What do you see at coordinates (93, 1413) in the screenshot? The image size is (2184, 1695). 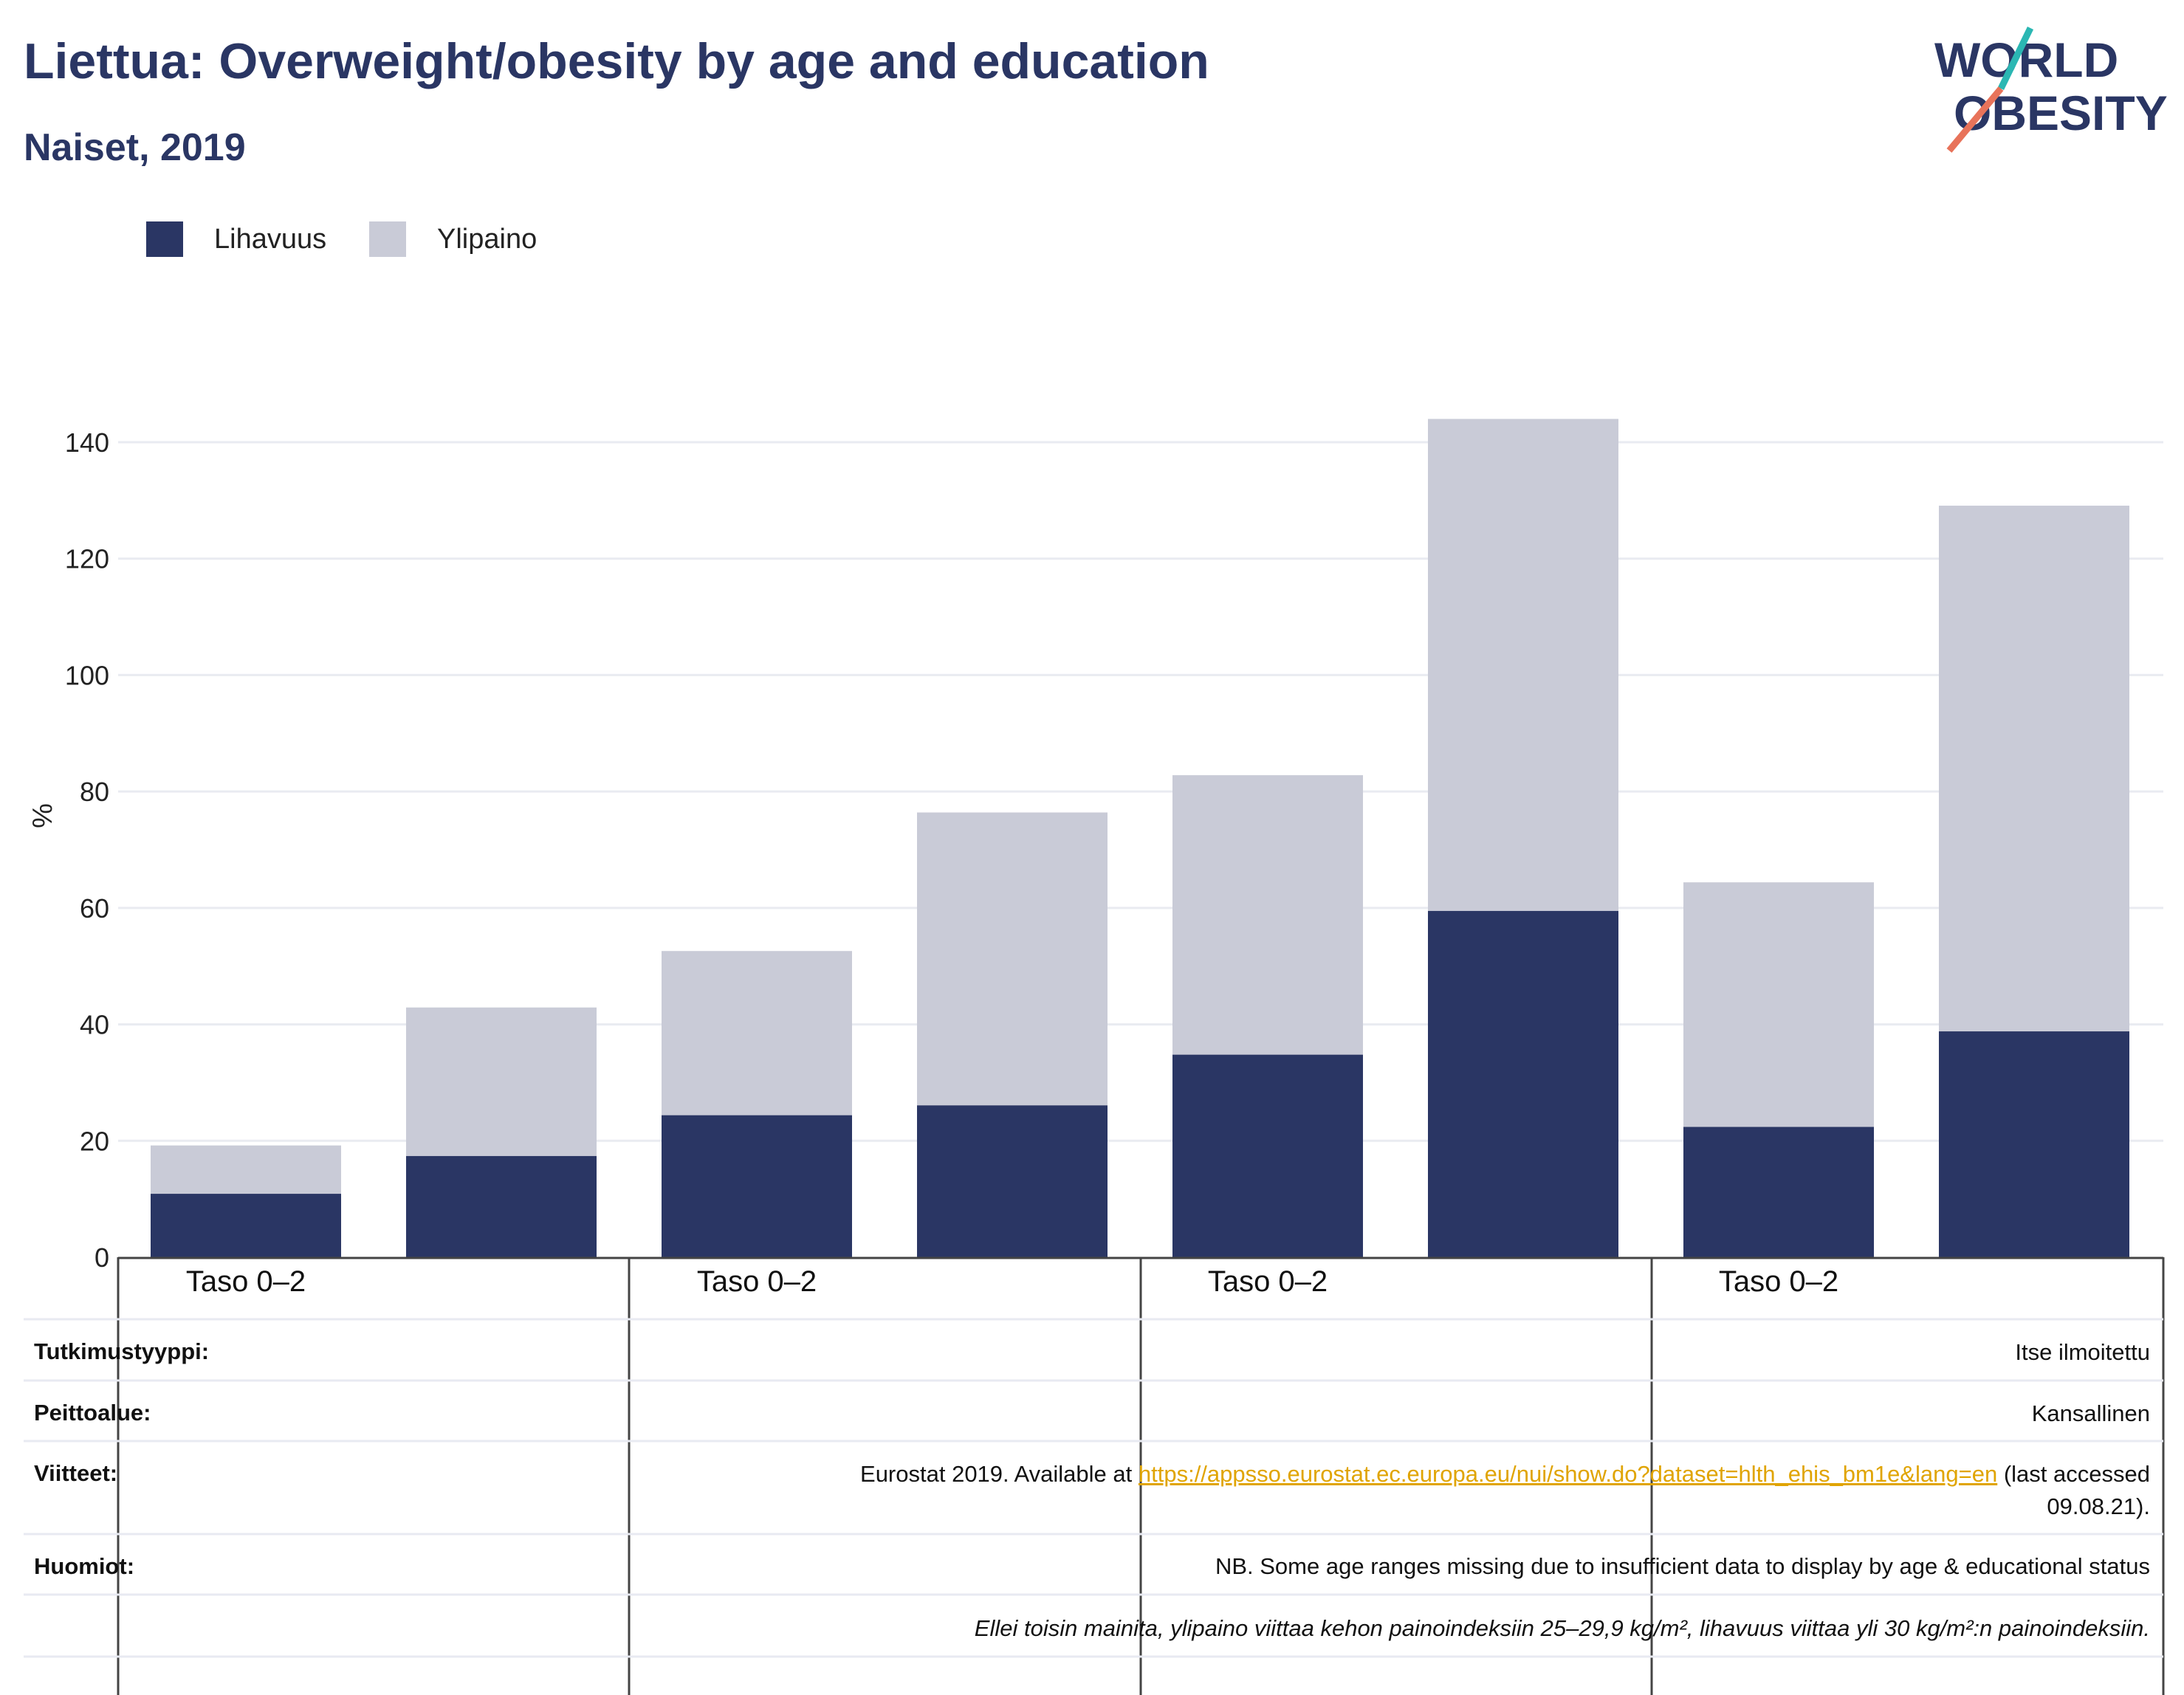 I see `coverage-label: Peittoalue:` at bounding box center [93, 1413].